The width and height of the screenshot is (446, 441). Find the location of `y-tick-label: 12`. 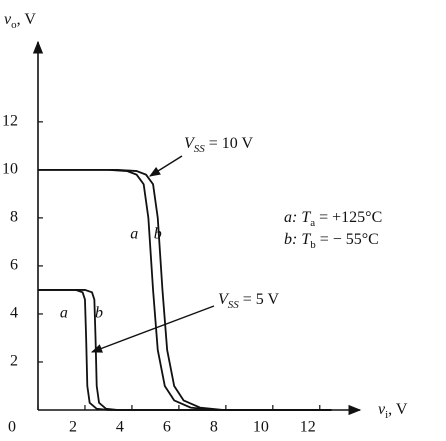

y-tick-label: 12 is located at coordinates (10, 121).